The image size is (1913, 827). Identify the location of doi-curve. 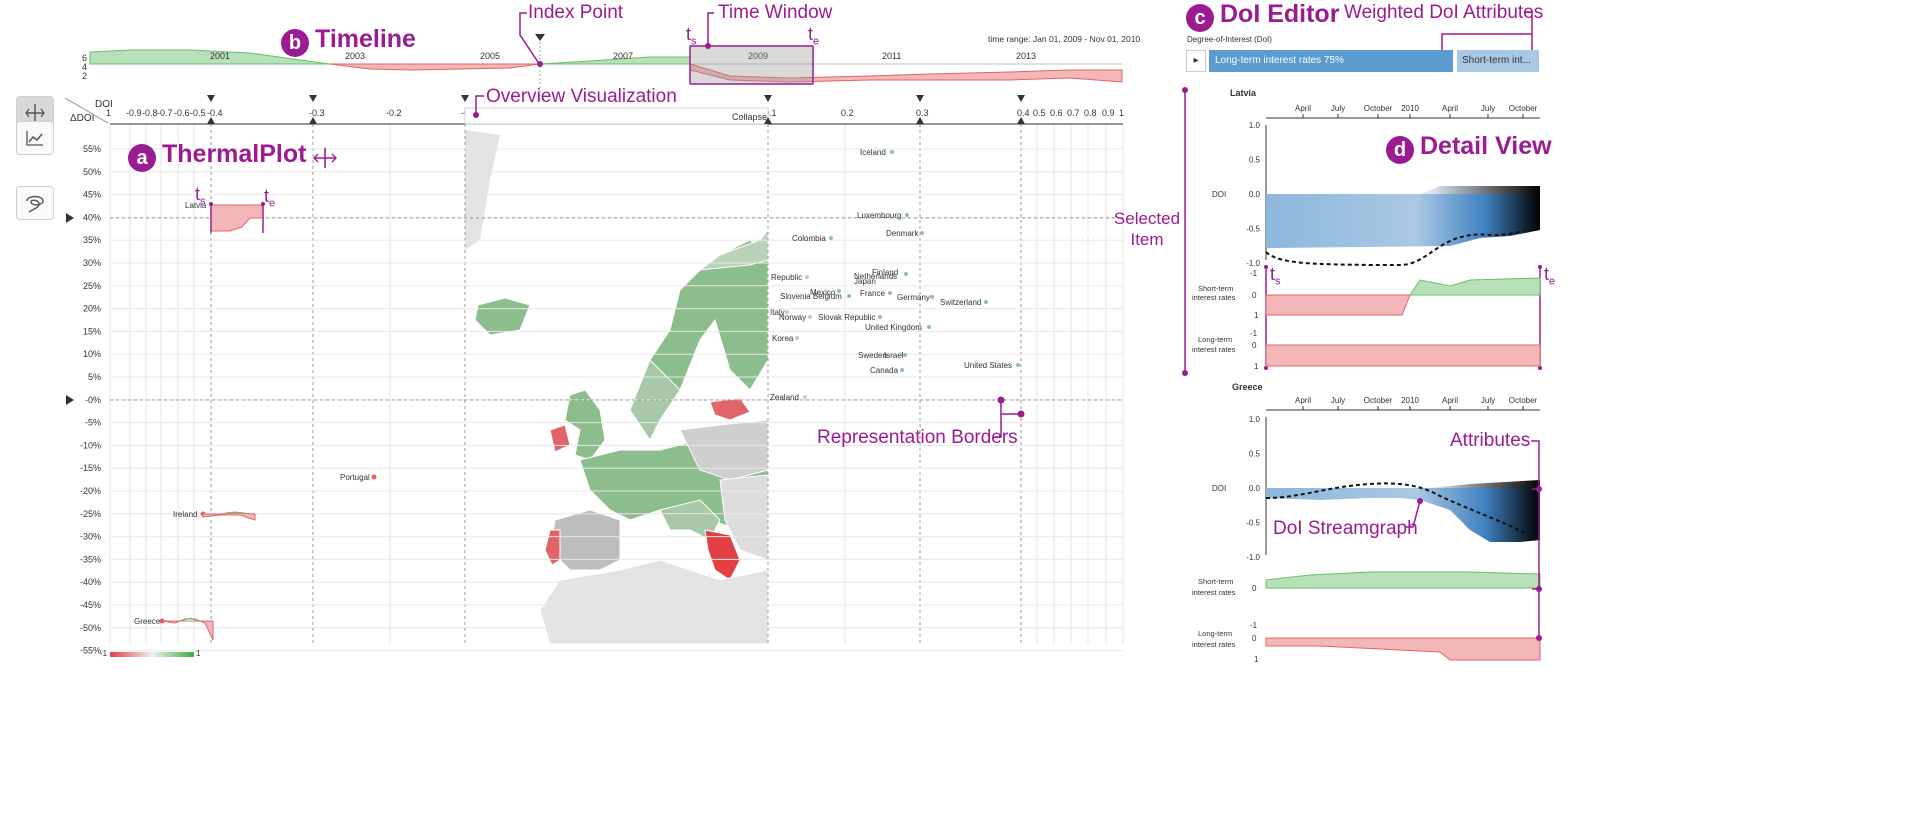
(1403, 511).